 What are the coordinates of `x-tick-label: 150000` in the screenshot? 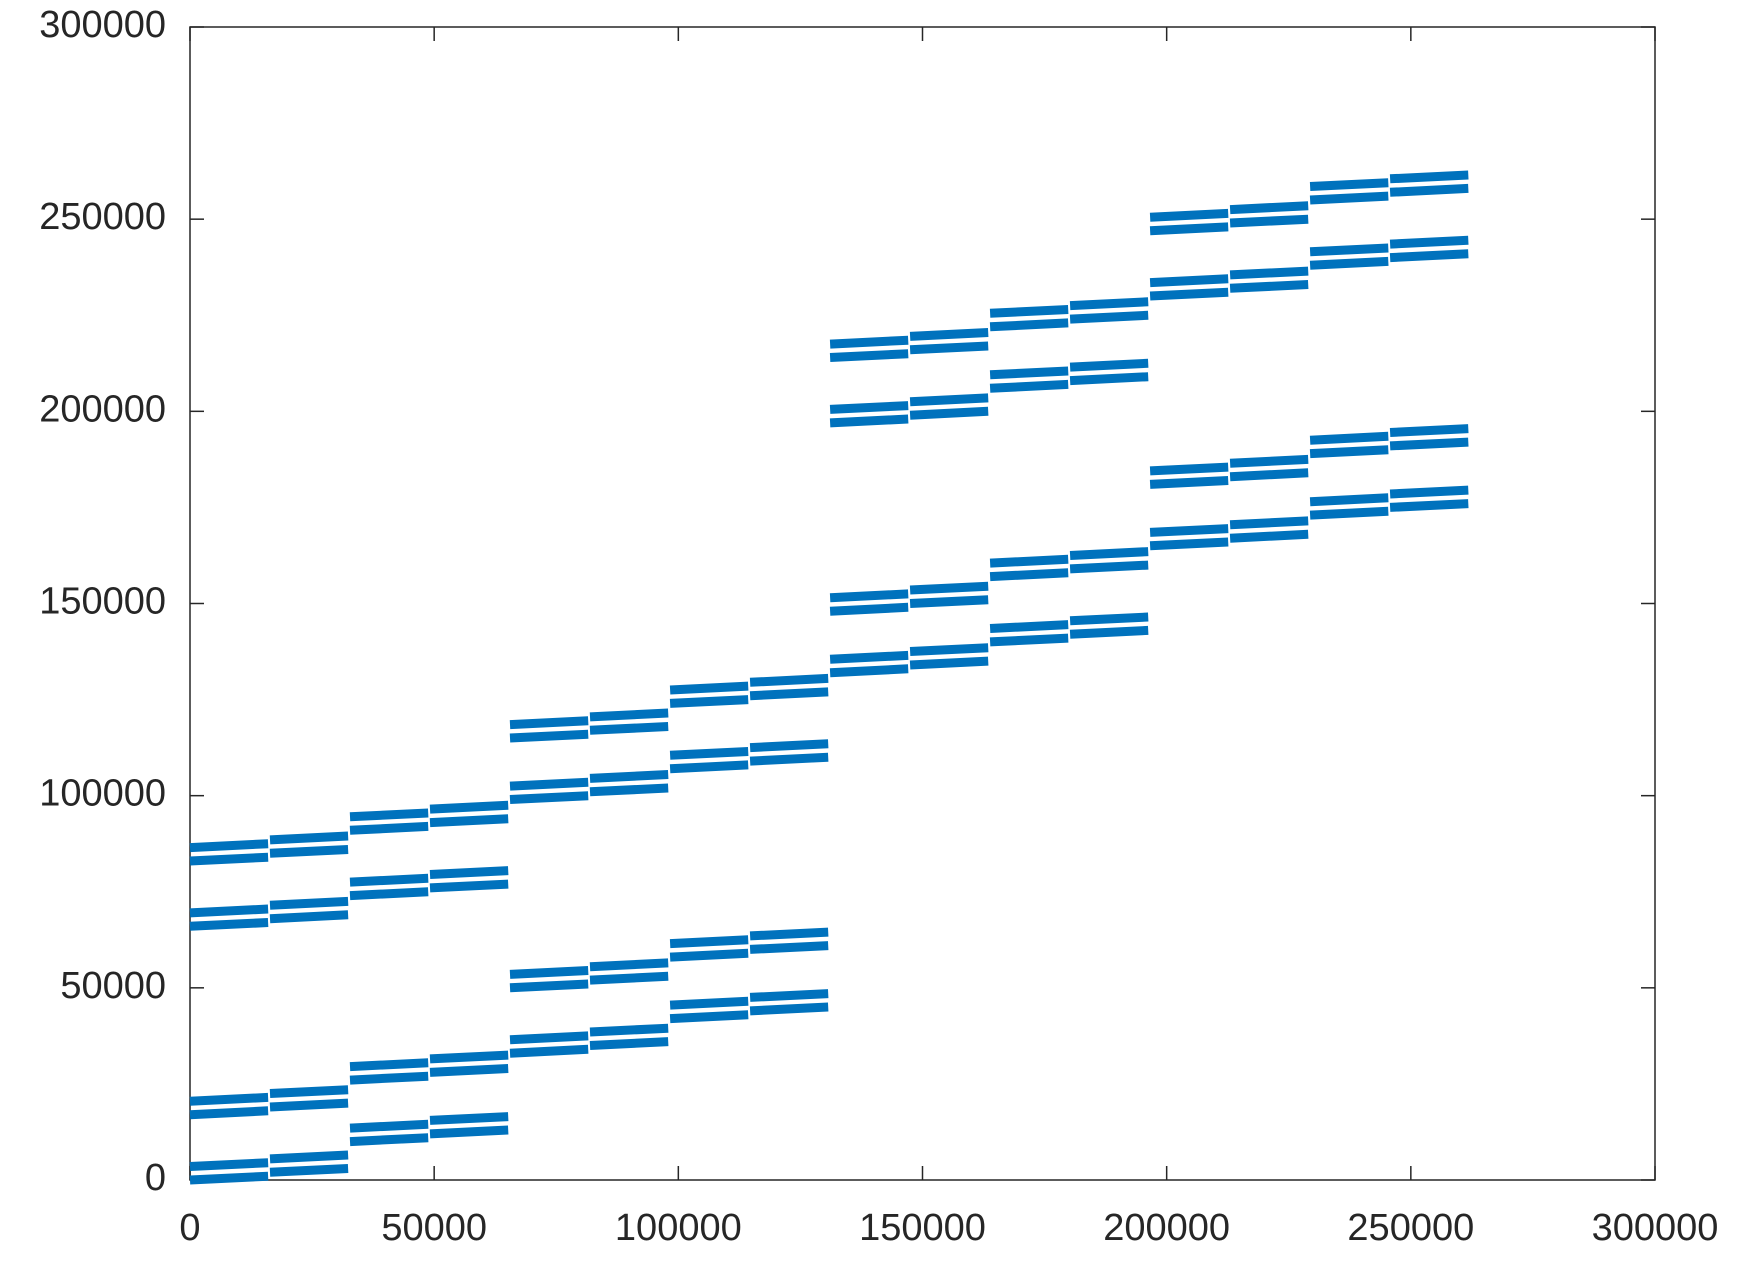 It's located at (922, 1228).